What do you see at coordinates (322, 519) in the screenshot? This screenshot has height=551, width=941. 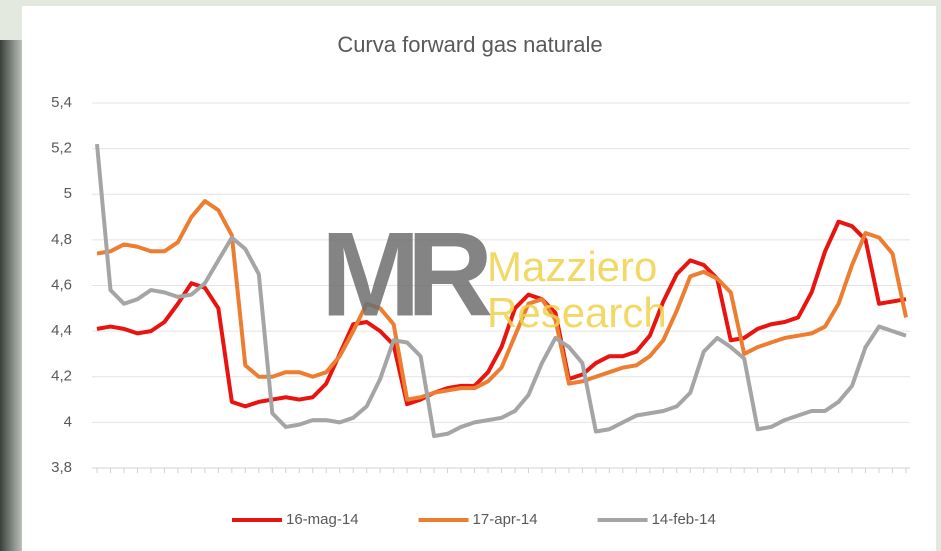 I see `legend-label: 16-mag-14` at bounding box center [322, 519].